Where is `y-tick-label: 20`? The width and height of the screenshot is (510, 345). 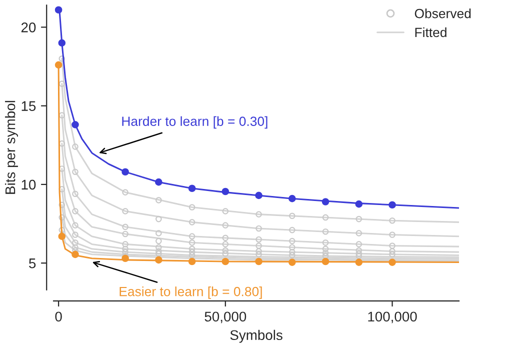 y-tick-label: 20 is located at coordinates (28, 27).